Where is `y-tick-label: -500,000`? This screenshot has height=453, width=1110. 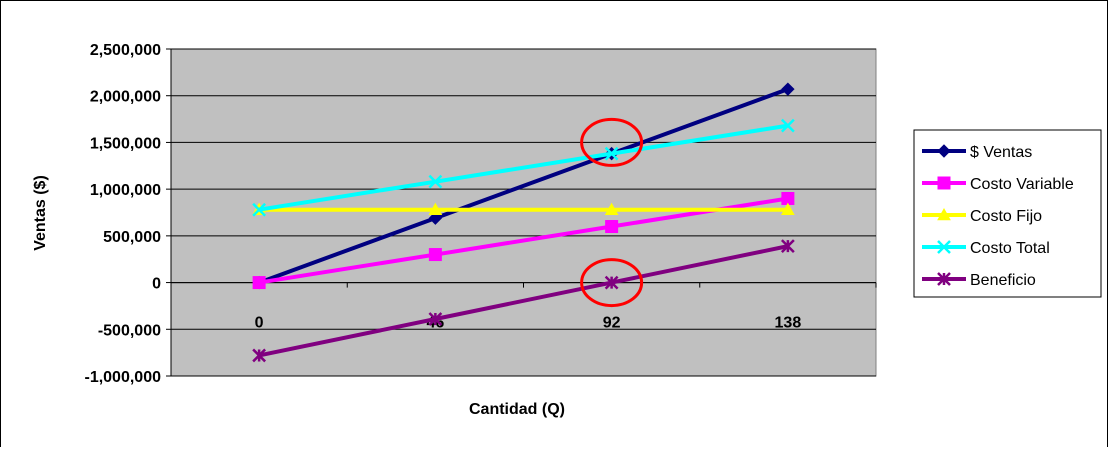
y-tick-label: -500,000 is located at coordinates (129, 330).